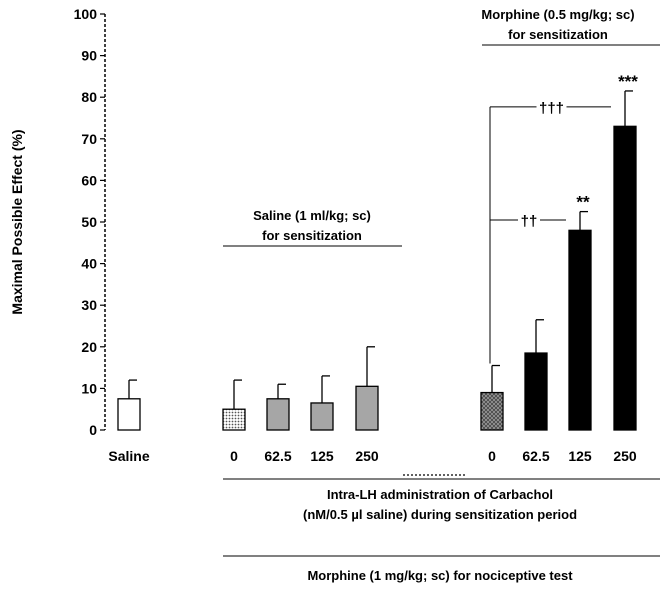 The image size is (669, 589). What do you see at coordinates (558, 34) in the screenshot?
I see `morphine-group-label-line2: for sensitization` at bounding box center [558, 34].